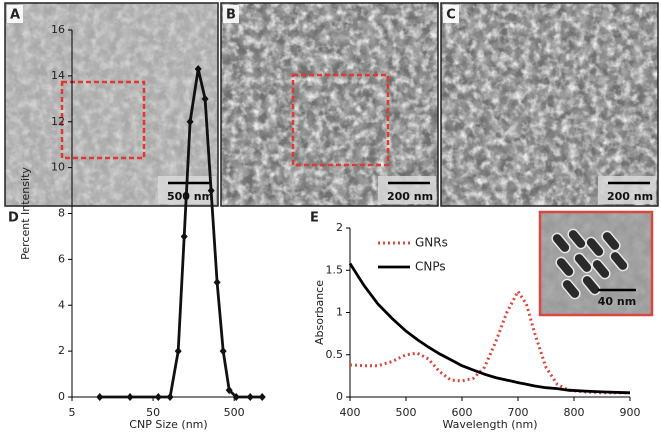 The height and width of the screenshot is (432, 661). What do you see at coordinates (25, 213) in the screenshot?
I see `y-axis-title: Percent Intensity` at bounding box center [25, 213].